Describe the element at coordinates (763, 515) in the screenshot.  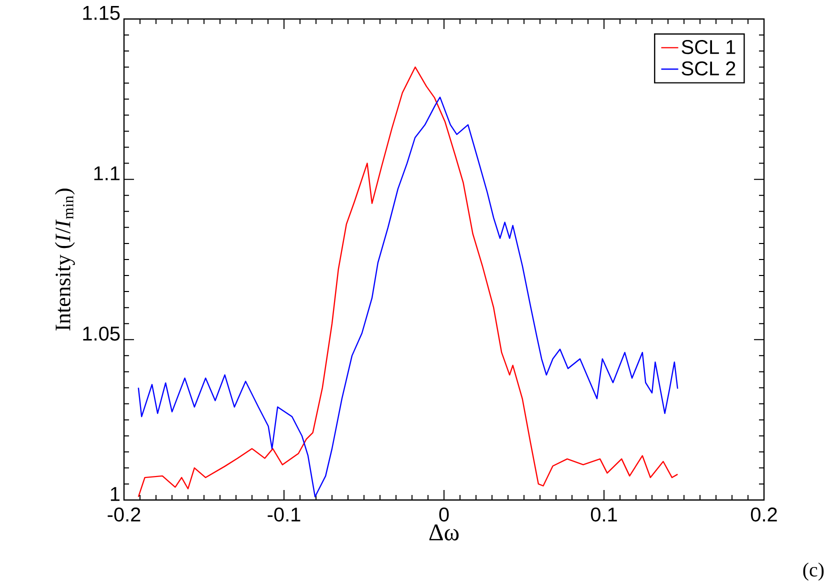
I see `x-tick-label: 0.2` at that location.